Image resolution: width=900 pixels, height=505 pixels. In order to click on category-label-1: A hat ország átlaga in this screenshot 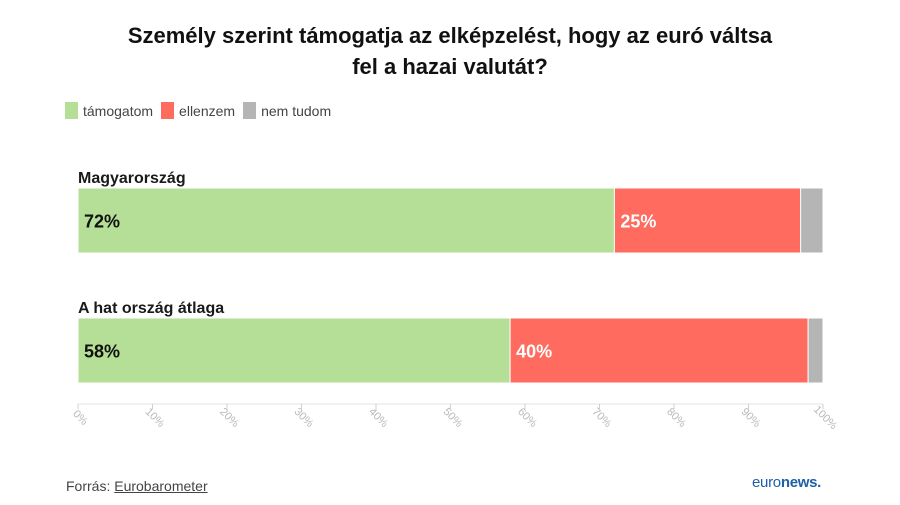, I will do `click(151, 308)`.